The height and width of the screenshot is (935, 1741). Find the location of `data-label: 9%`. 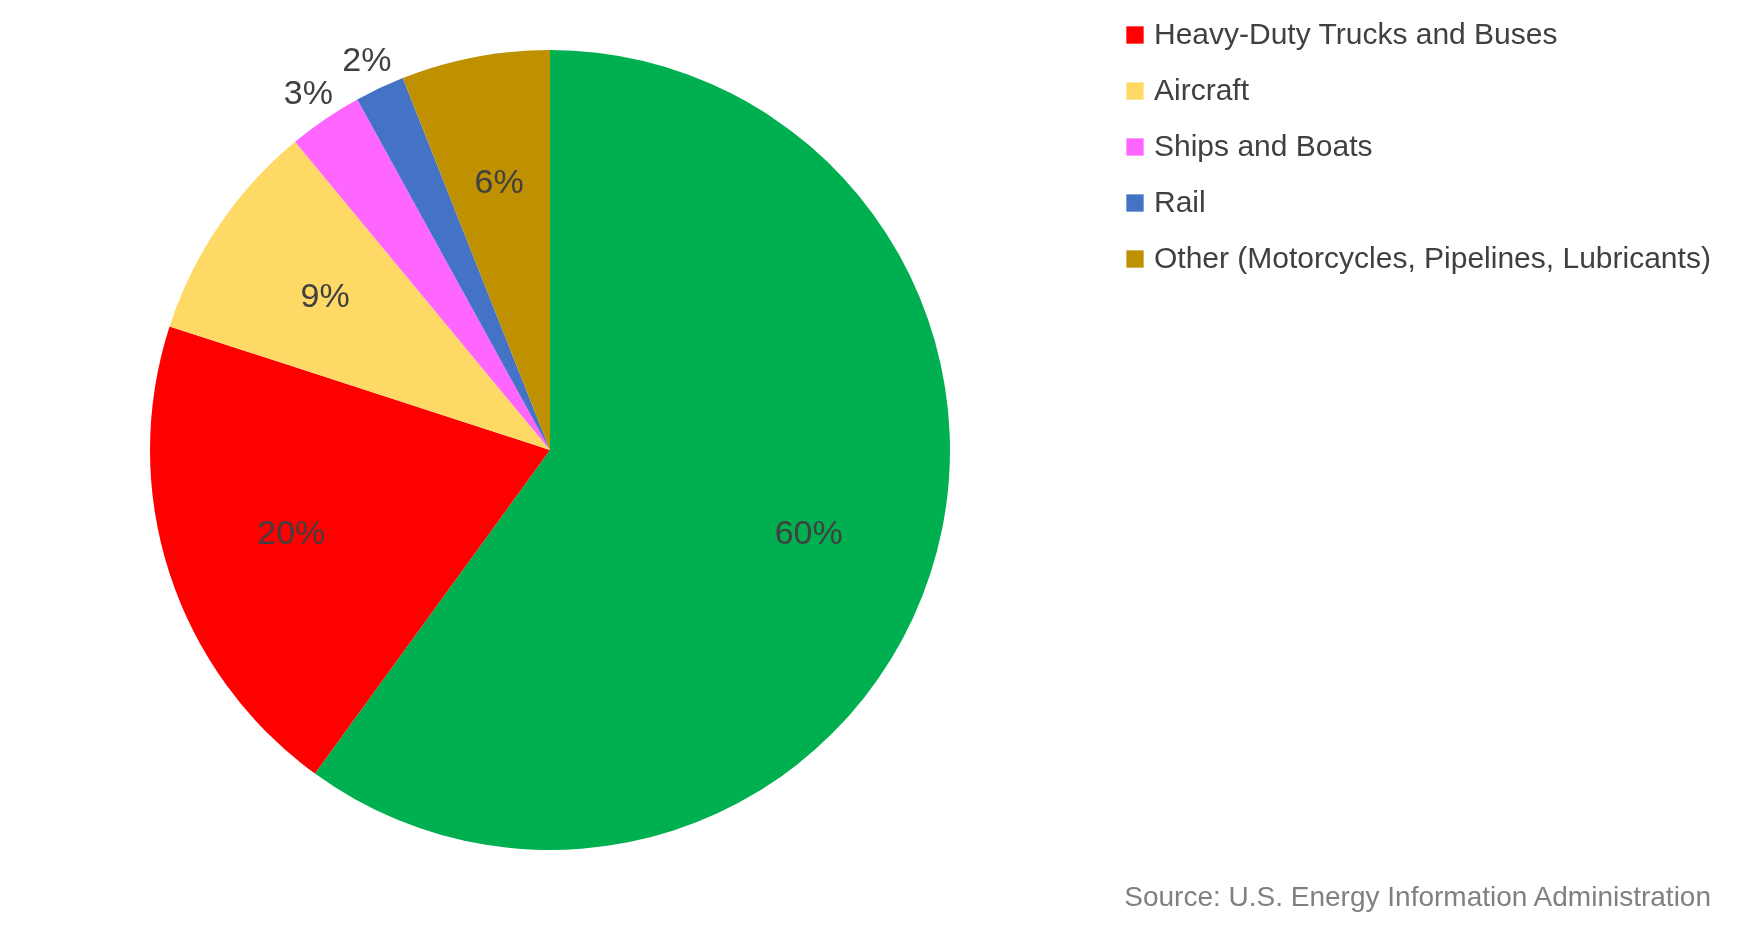

data-label: 9% is located at coordinates (325, 295).